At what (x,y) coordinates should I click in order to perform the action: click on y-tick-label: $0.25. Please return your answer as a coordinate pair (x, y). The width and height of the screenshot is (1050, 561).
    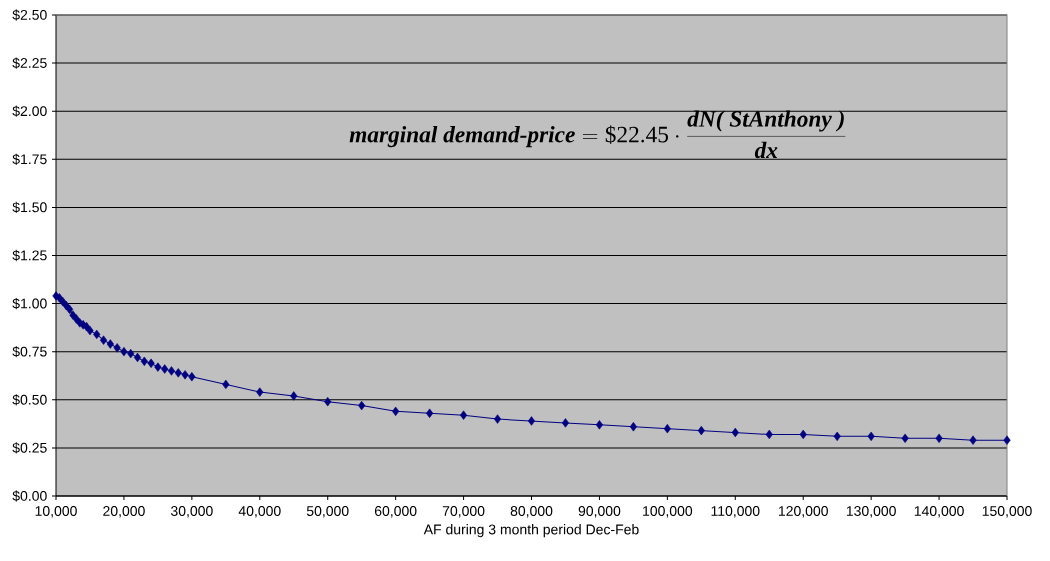
    Looking at the image, I should click on (29, 448).